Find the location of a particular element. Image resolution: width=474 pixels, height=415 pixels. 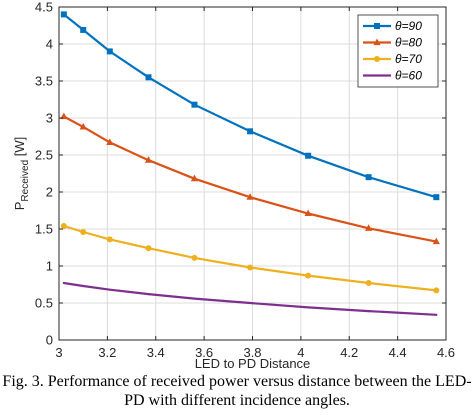

legend-label: θ=90 is located at coordinates (408, 26).